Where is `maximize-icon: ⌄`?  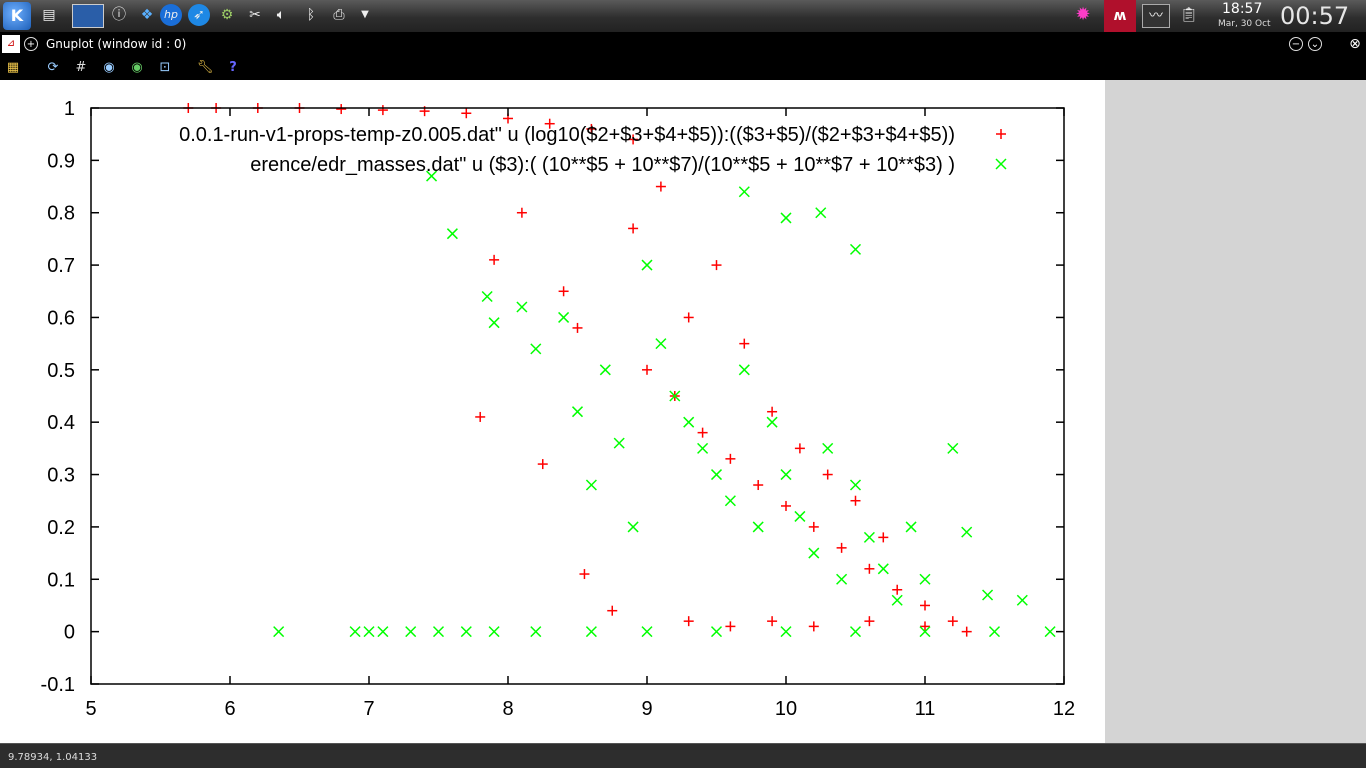 maximize-icon: ⌄ is located at coordinates (1315, 44).